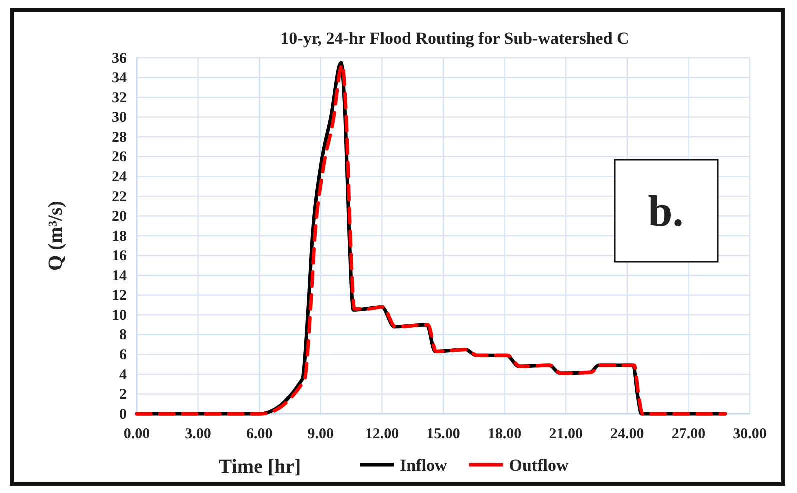 The image size is (797, 493). What do you see at coordinates (119, 98) in the screenshot?
I see `y-tick-label: 32` at bounding box center [119, 98].